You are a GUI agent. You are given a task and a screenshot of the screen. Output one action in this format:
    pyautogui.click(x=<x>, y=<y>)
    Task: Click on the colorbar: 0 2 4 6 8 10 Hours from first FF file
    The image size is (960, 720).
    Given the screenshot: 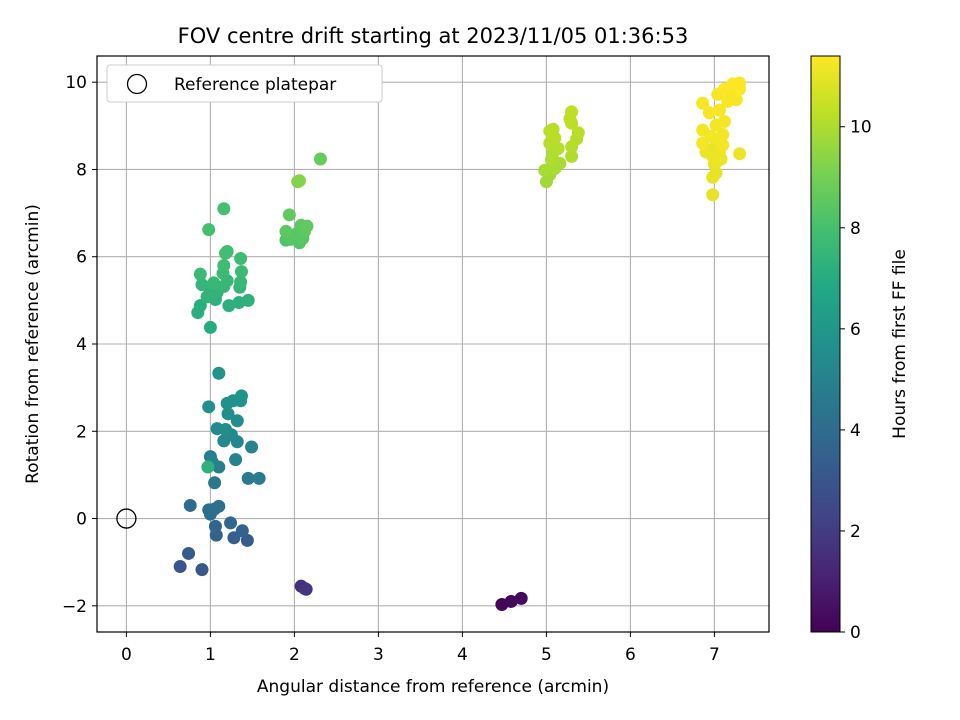 What is the action you would take?
    pyautogui.click(x=860, y=349)
    